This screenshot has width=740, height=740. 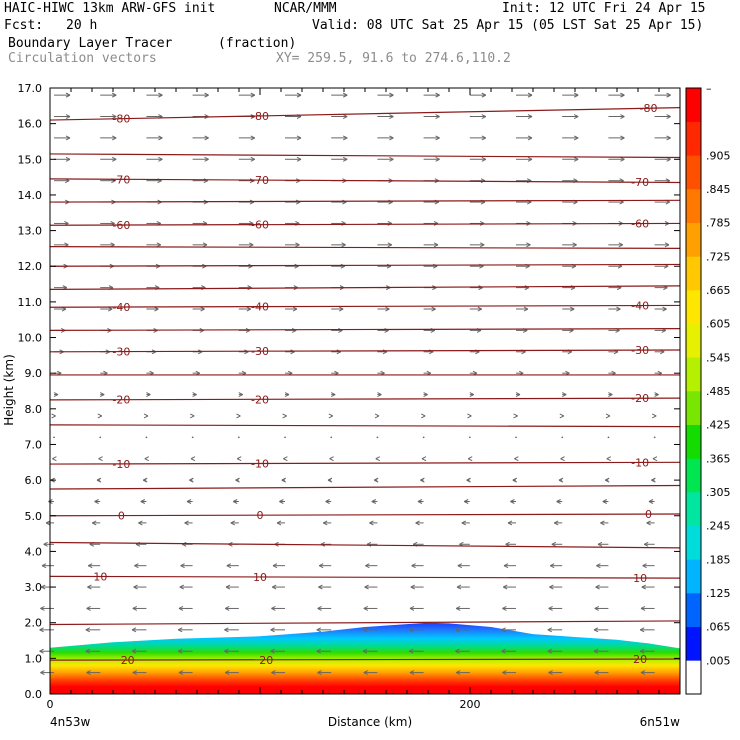 I want to click on isotherm-label: -40, so click(x=260, y=307).